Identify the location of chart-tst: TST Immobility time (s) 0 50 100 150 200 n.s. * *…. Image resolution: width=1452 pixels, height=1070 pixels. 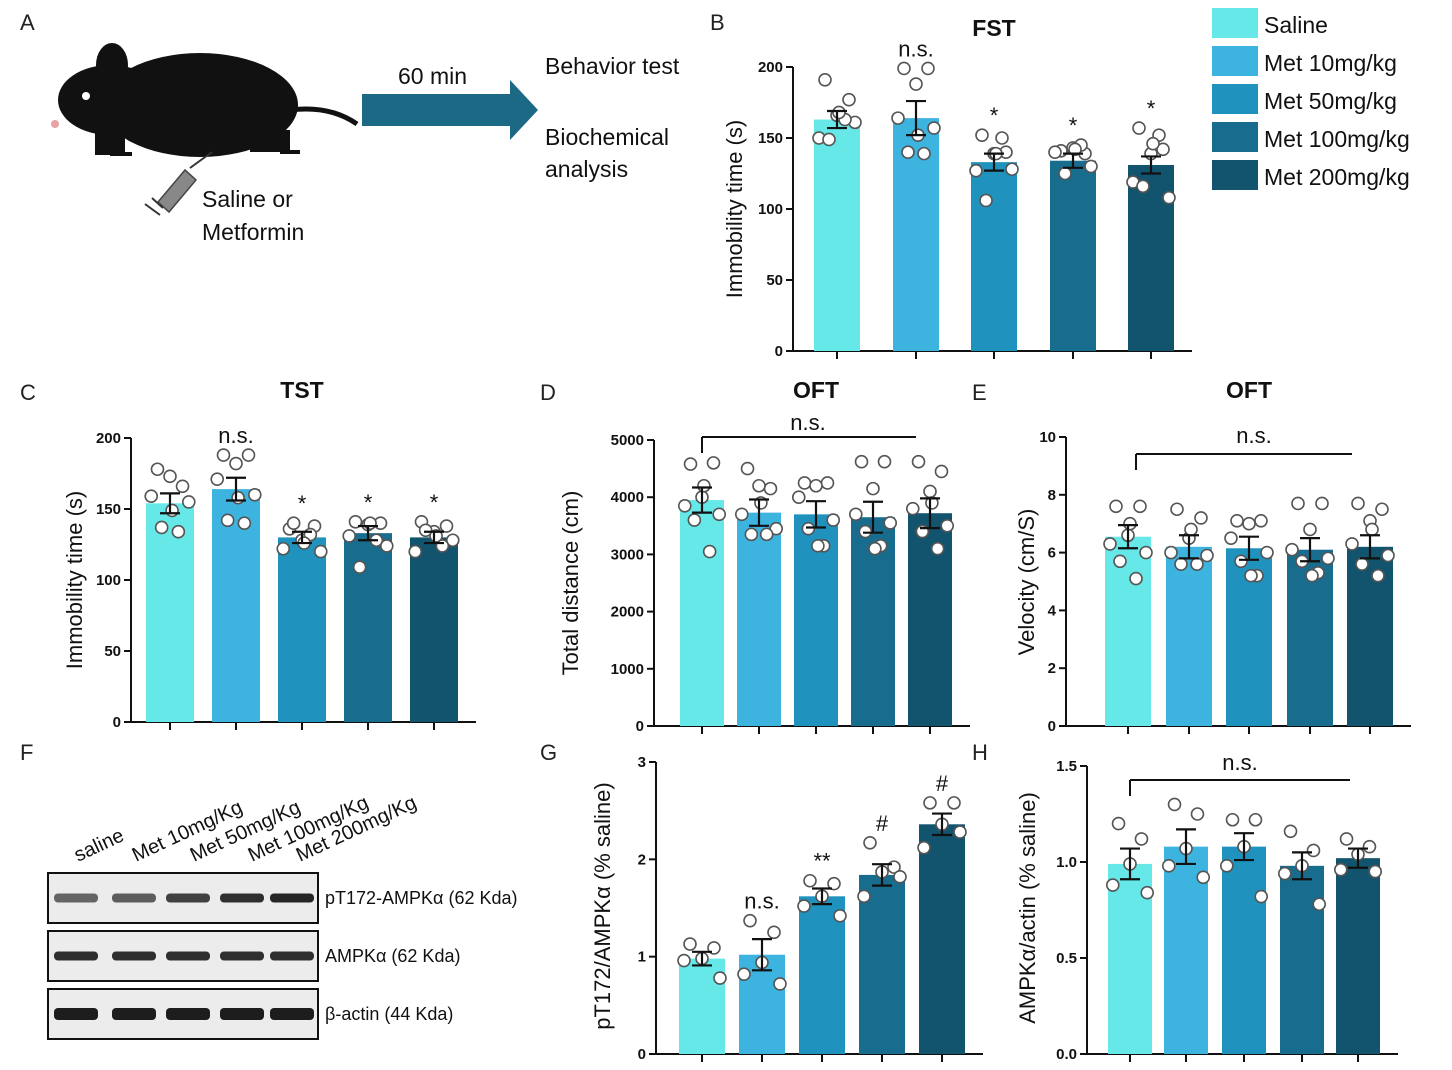
(269, 554).